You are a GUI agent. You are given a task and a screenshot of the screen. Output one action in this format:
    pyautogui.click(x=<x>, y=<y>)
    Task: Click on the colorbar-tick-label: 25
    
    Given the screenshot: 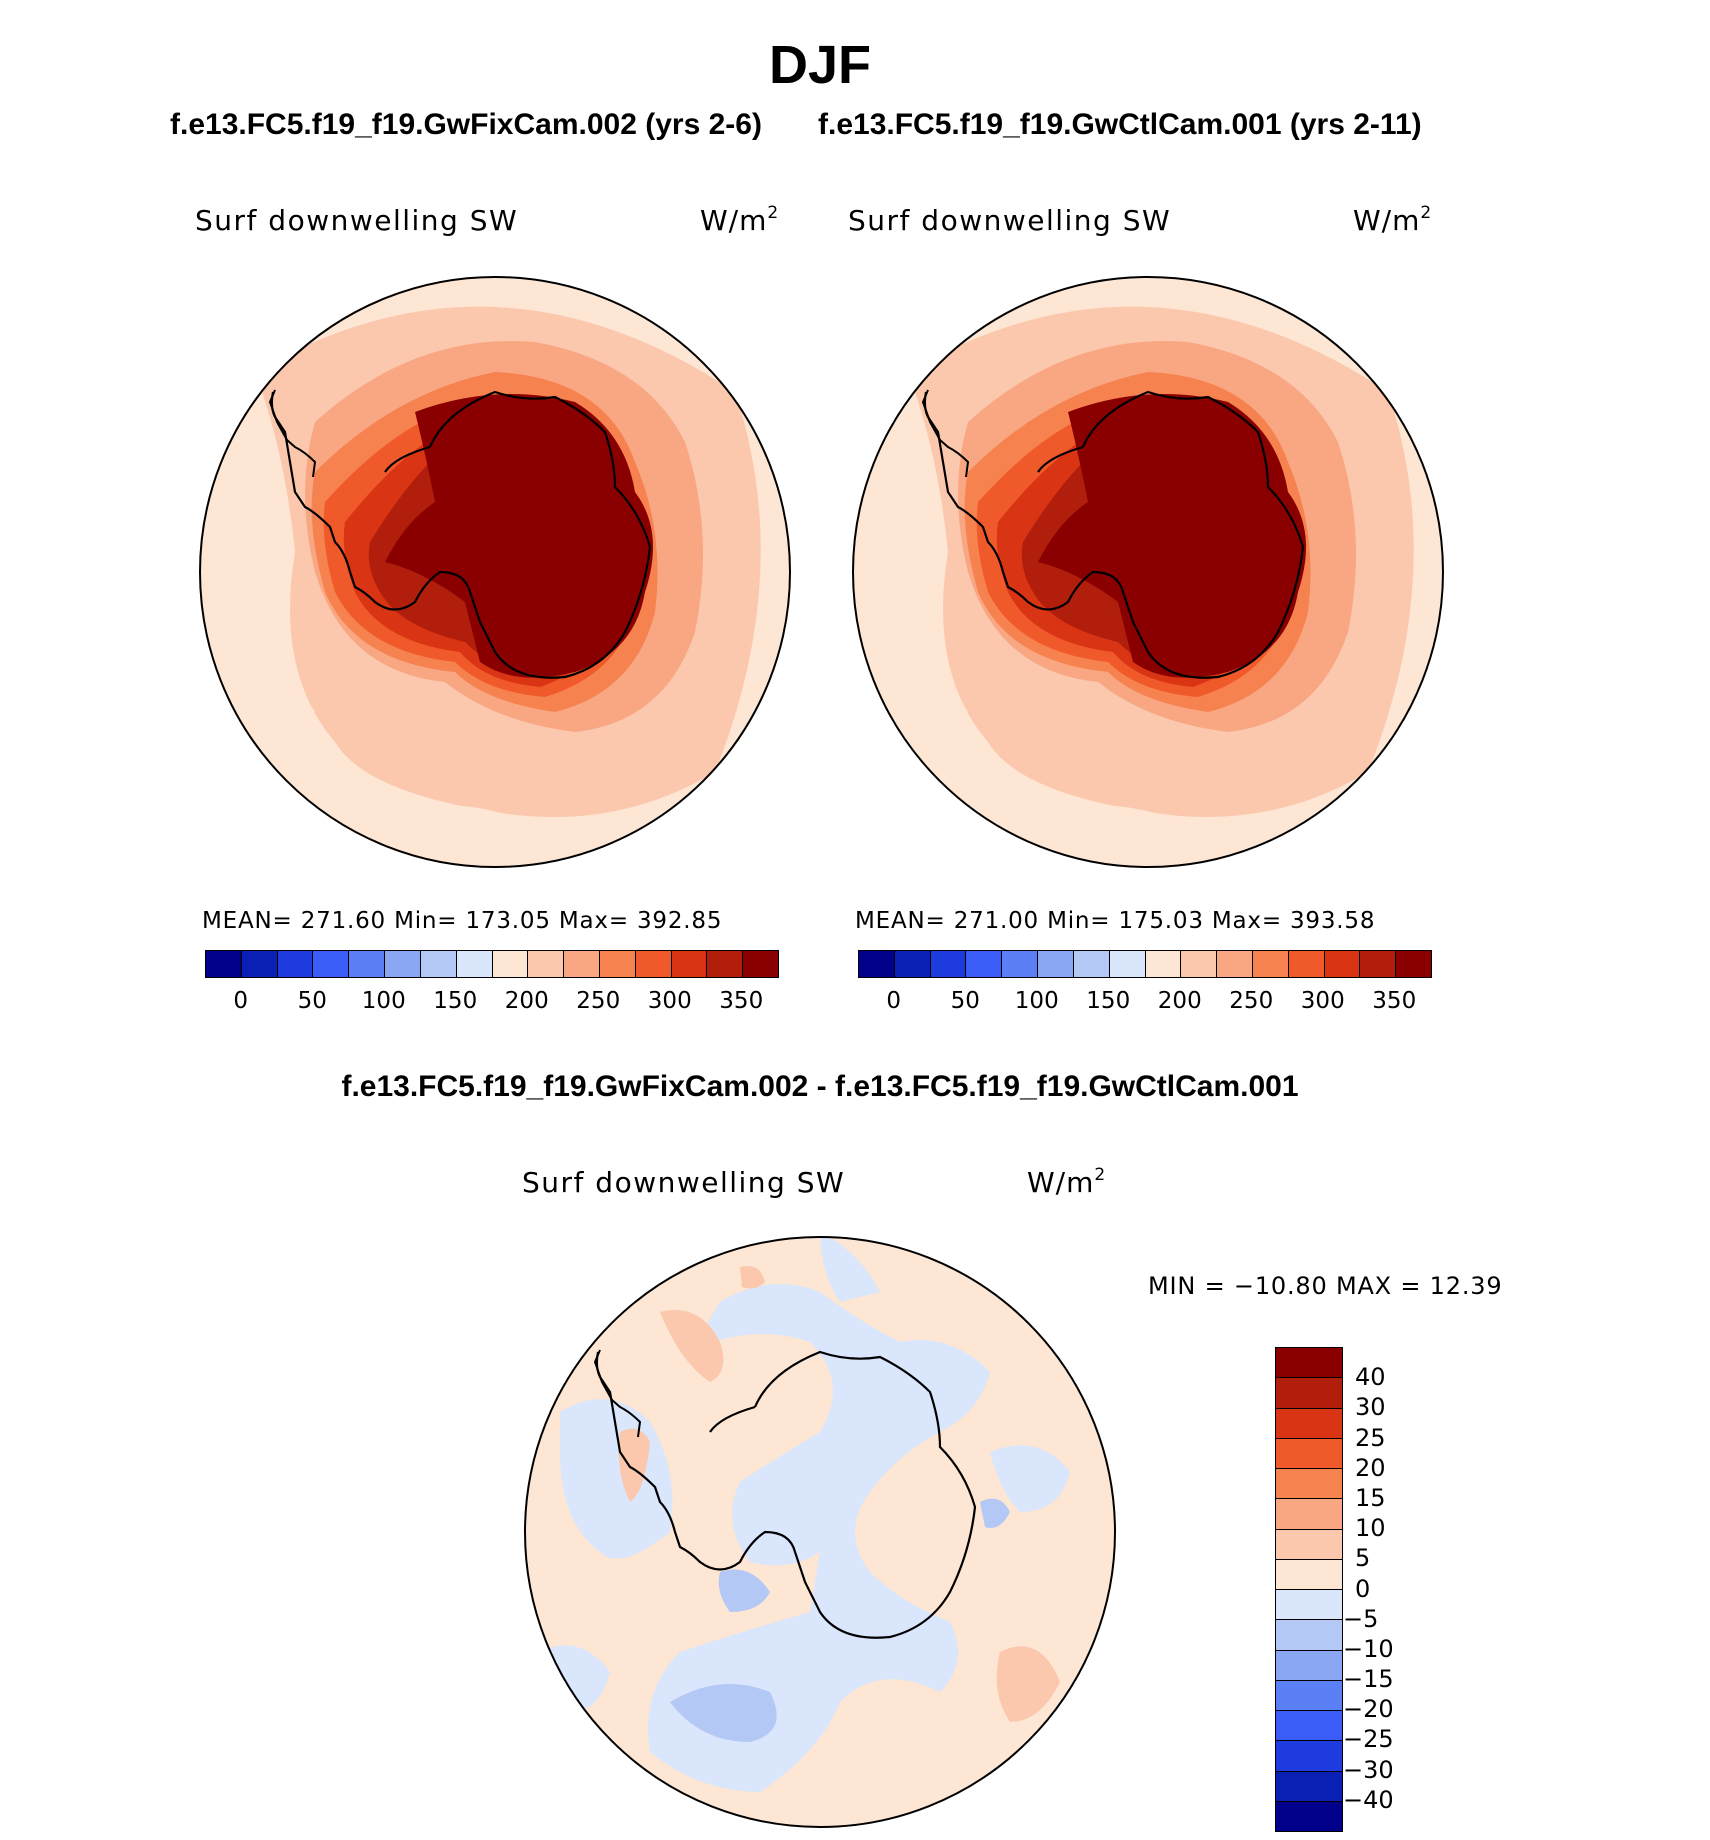 What is the action you would take?
    pyautogui.click(x=1370, y=1437)
    